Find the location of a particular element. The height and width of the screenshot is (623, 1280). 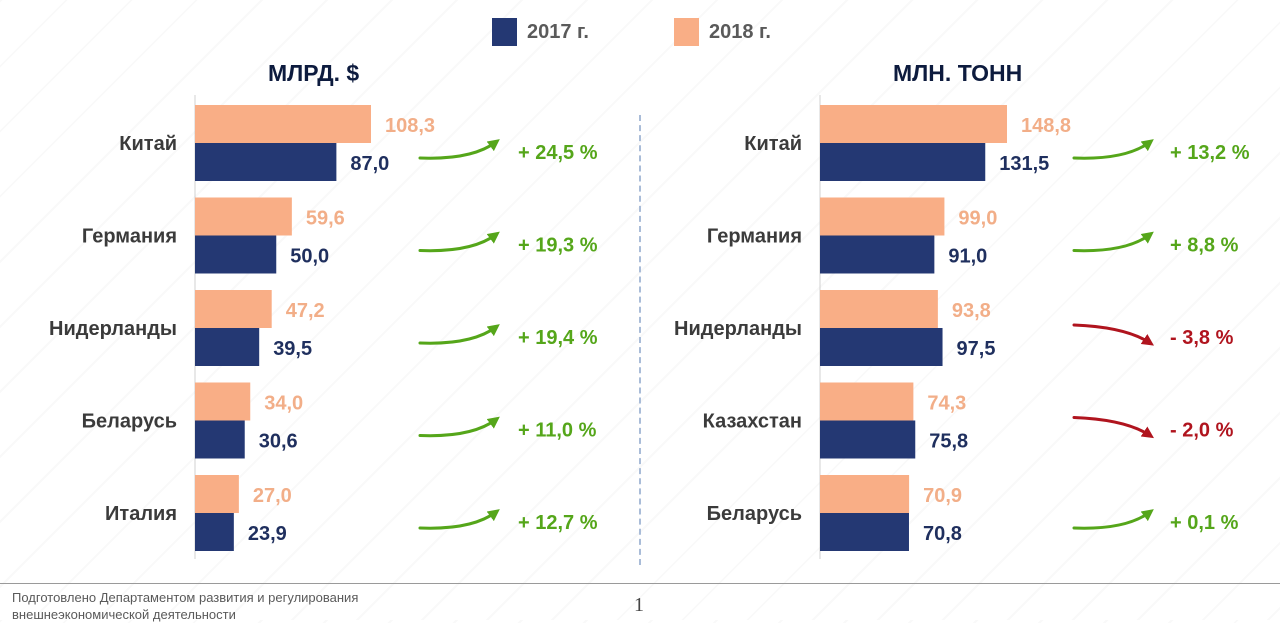

change-percent: + 0,1 % is located at coordinates (1204, 523).